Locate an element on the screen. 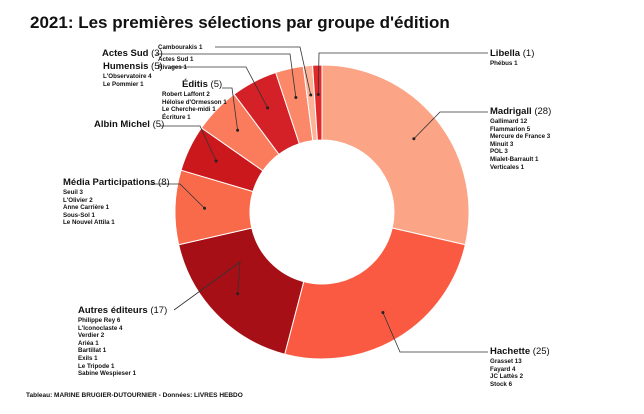 The width and height of the screenshot is (644, 414). slice-madrigall is located at coordinates (395, 155).